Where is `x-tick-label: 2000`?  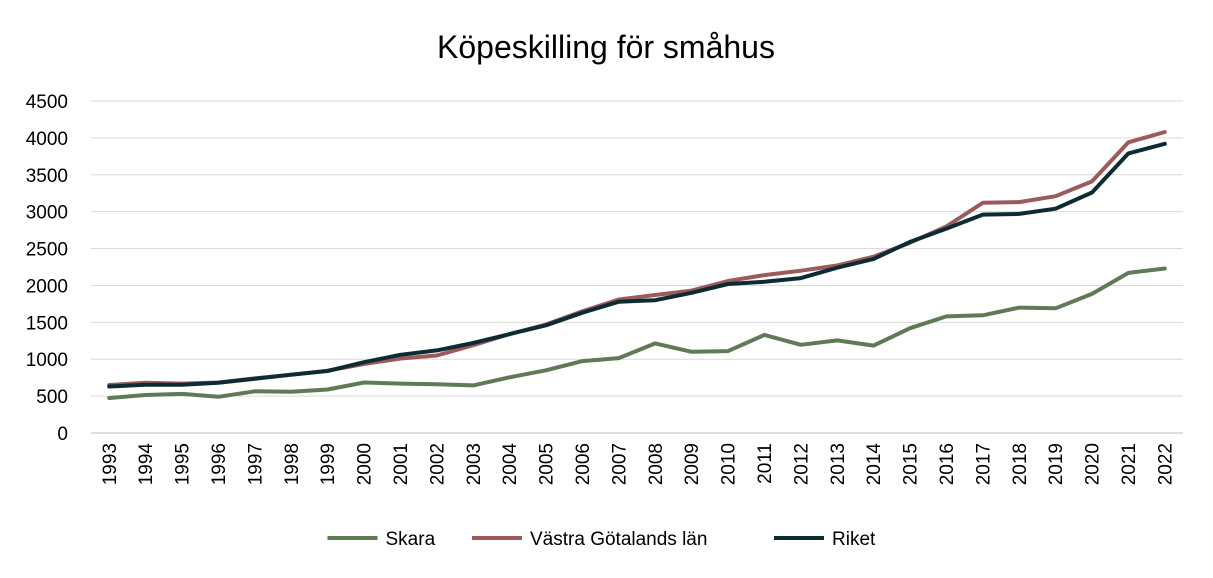 x-tick-label: 2000 is located at coordinates (365, 464).